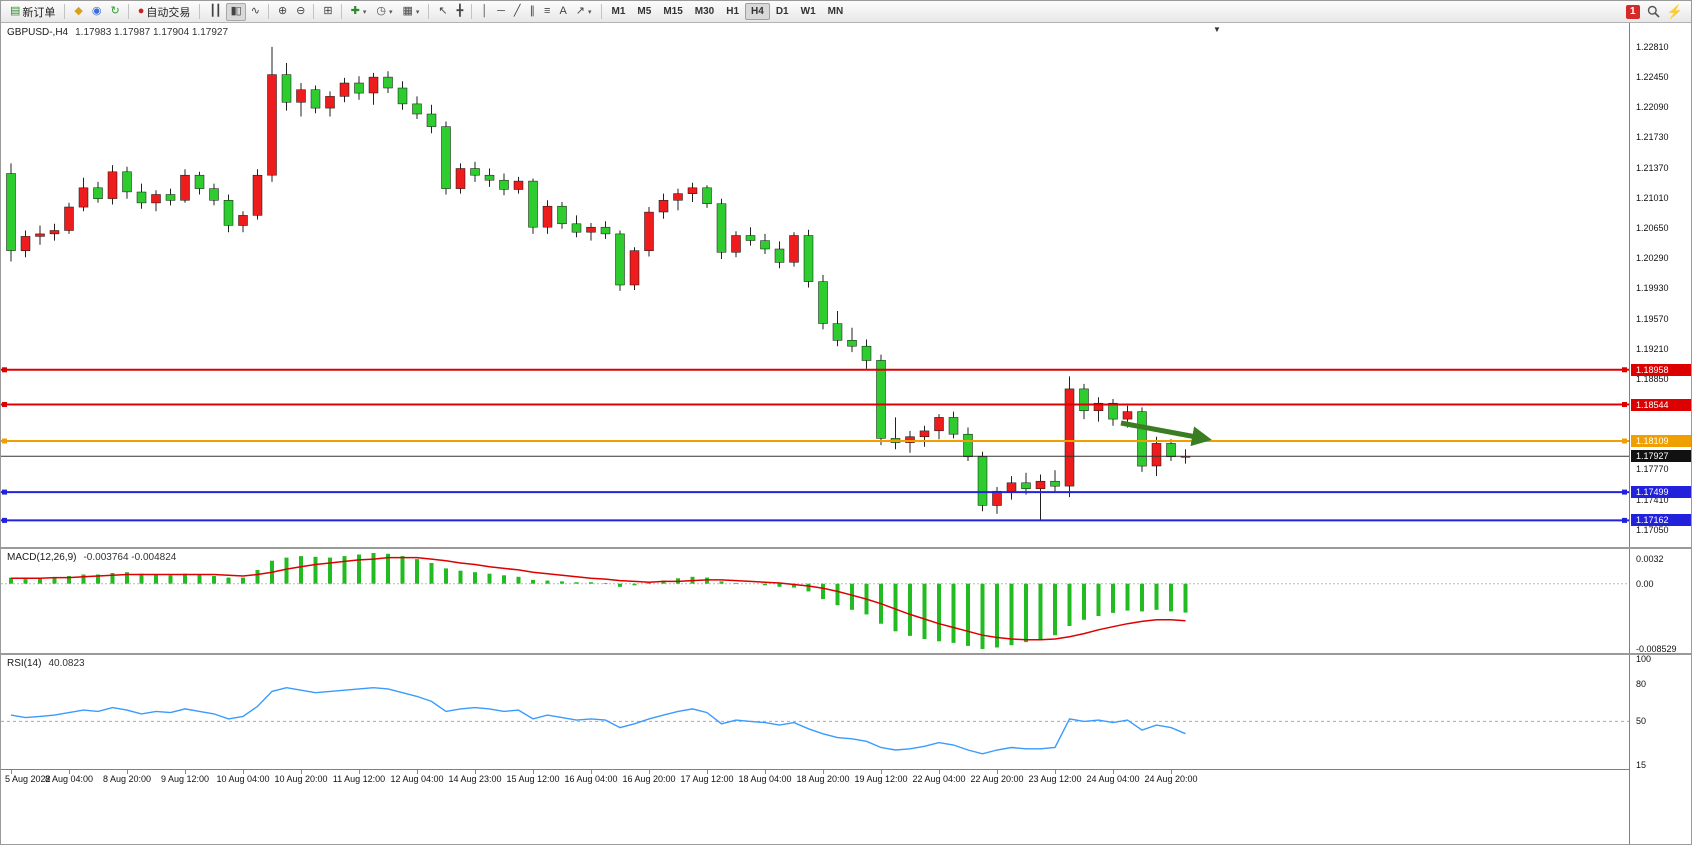  Describe the element at coordinates (484, 12) in the screenshot. I see `vertical-line-button: │` at that location.